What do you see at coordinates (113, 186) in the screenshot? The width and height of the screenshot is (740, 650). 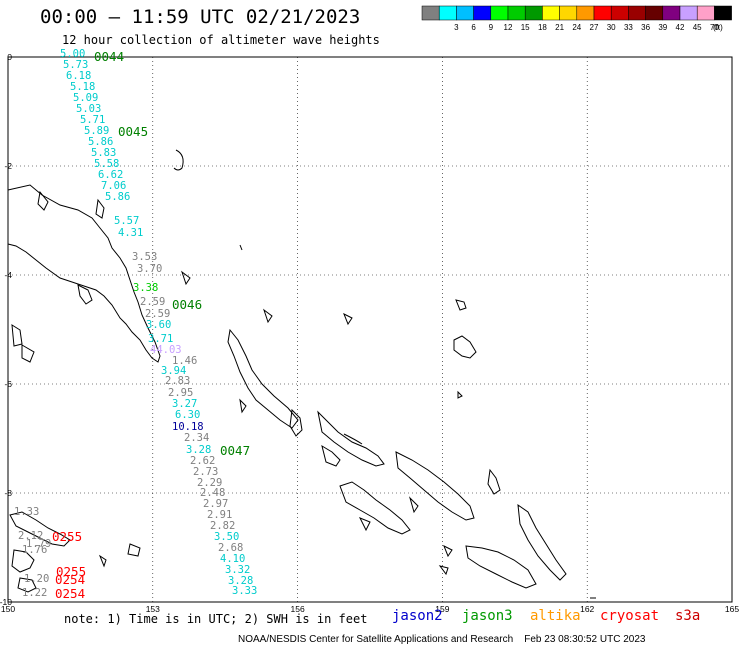 I see `wave-height-reading: 7.06` at bounding box center [113, 186].